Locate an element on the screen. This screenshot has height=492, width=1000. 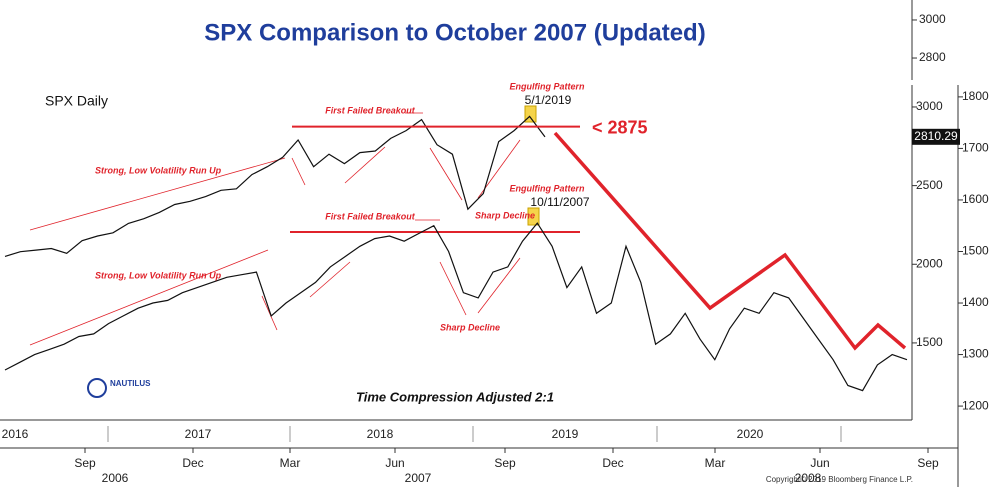
logo-text: NAUTILUS is located at coordinates (130, 383).